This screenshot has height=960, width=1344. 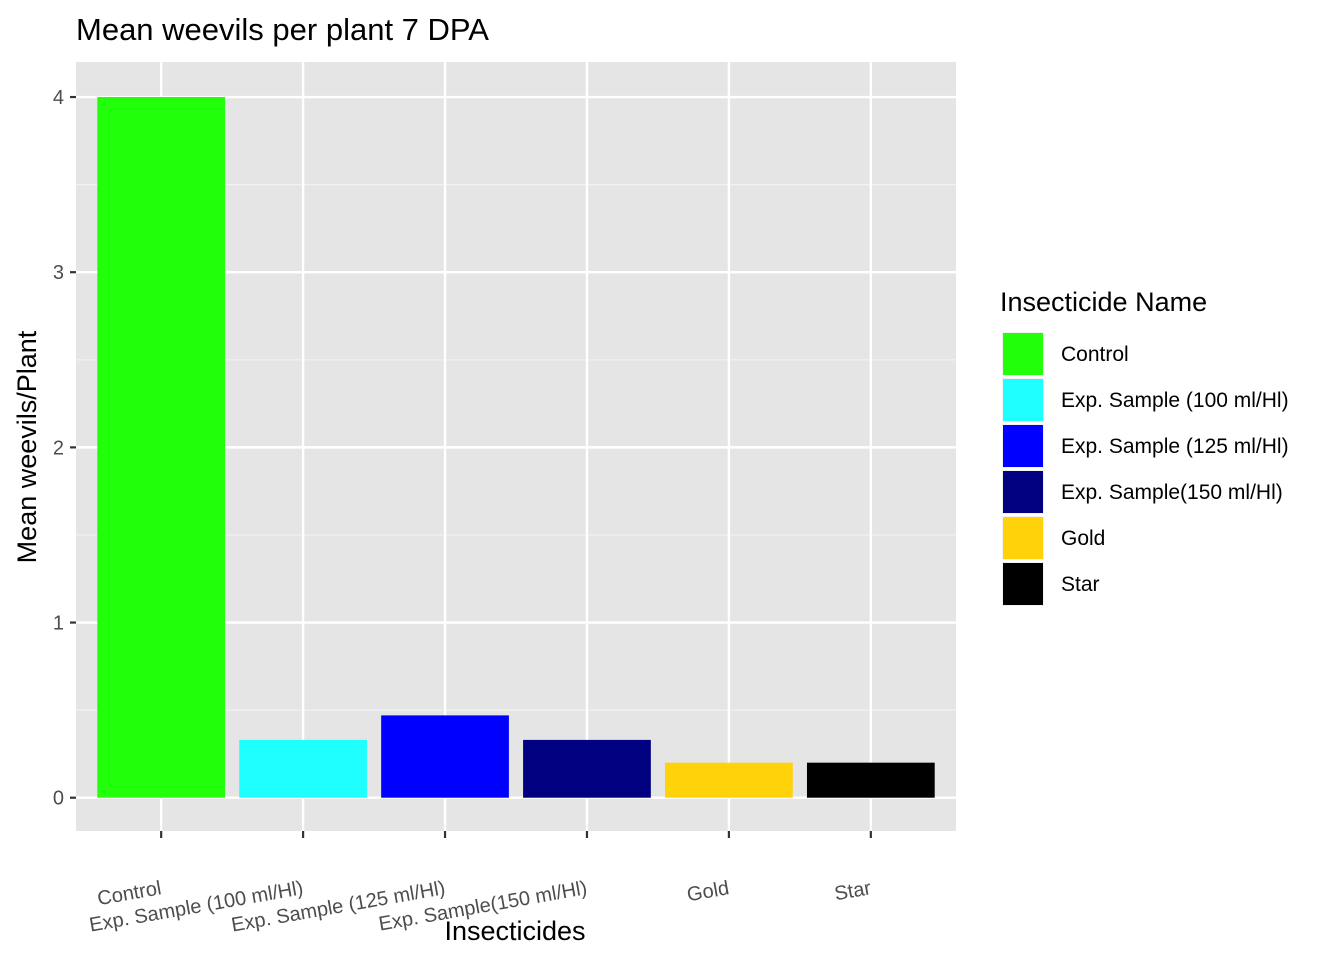 I want to click on y-tick-label: 0, so click(x=58, y=799).